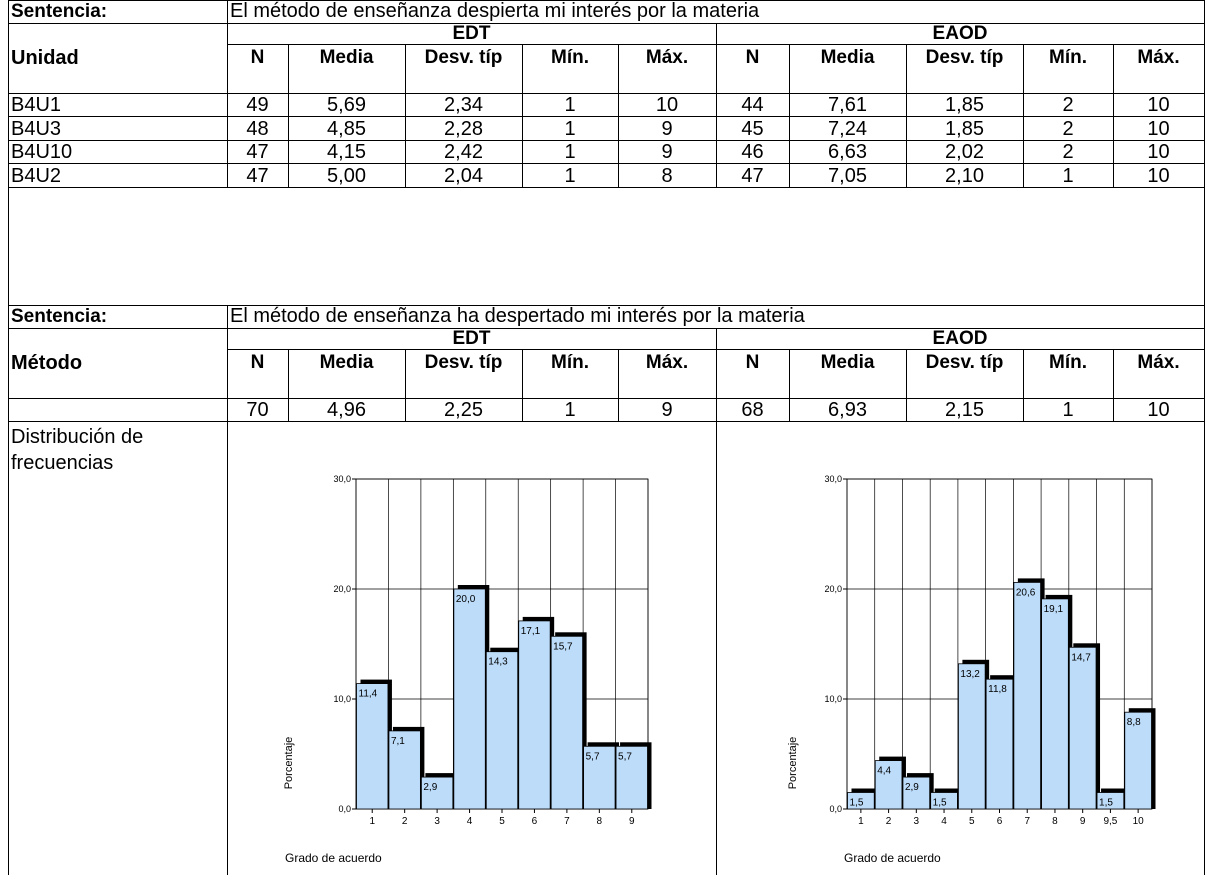 The height and width of the screenshot is (875, 1210). What do you see at coordinates (368, 694) in the screenshot?
I see `bar-value-label: 11,4` at bounding box center [368, 694].